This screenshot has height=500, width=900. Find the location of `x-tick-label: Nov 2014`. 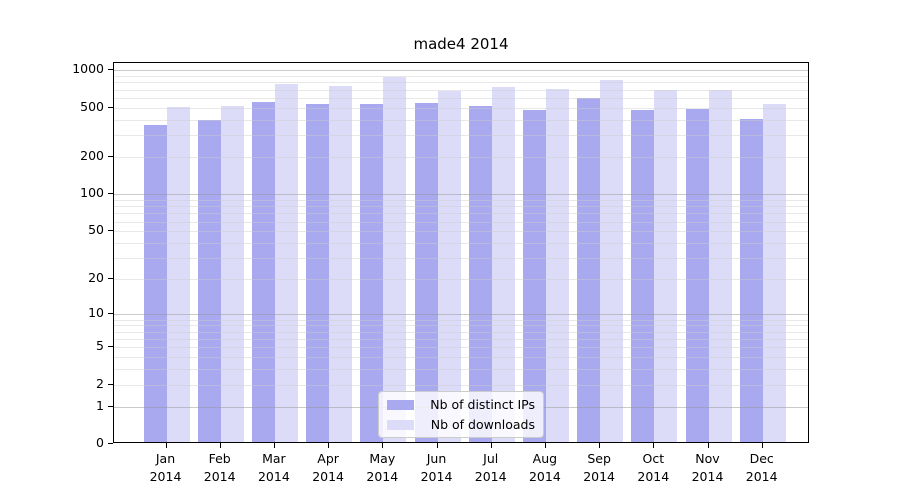

x-tick-label: Nov 2014 is located at coordinates (707, 467).